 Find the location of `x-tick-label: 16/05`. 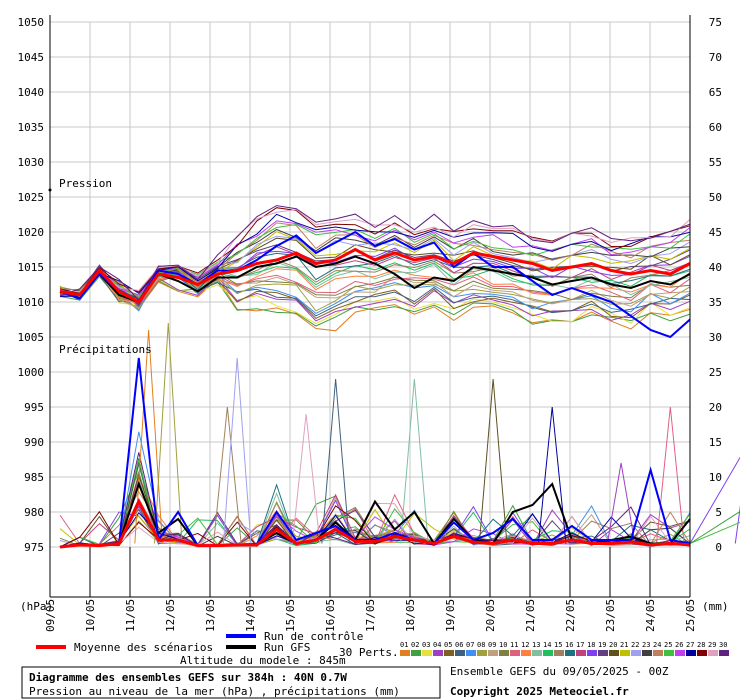

x-tick-label: 16/05 is located at coordinates (330, 615).